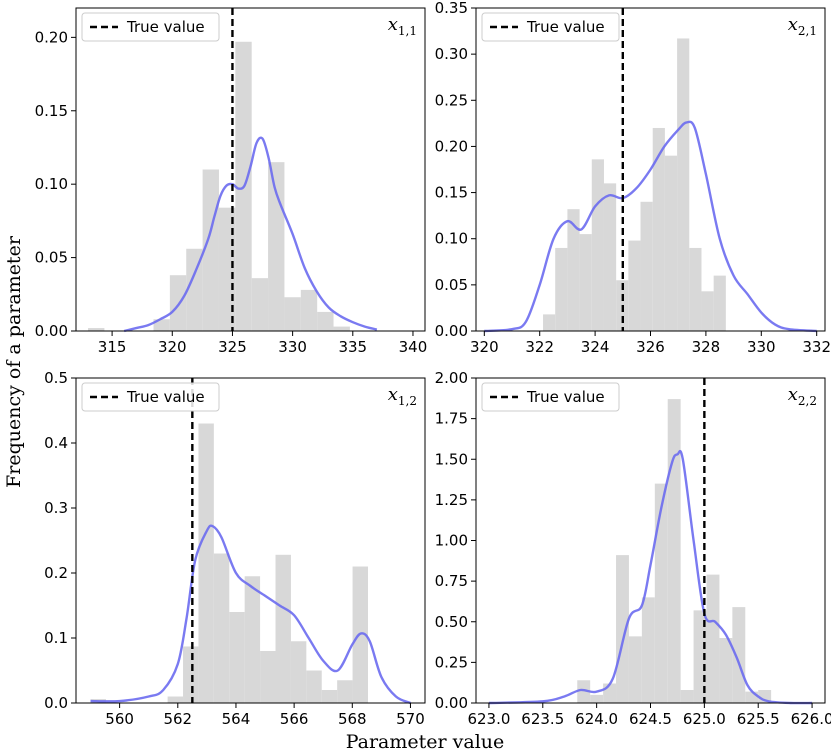  Describe the element at coordinates (706, 347) in the screenshot. I see `x-tick-label: 328` at that location.